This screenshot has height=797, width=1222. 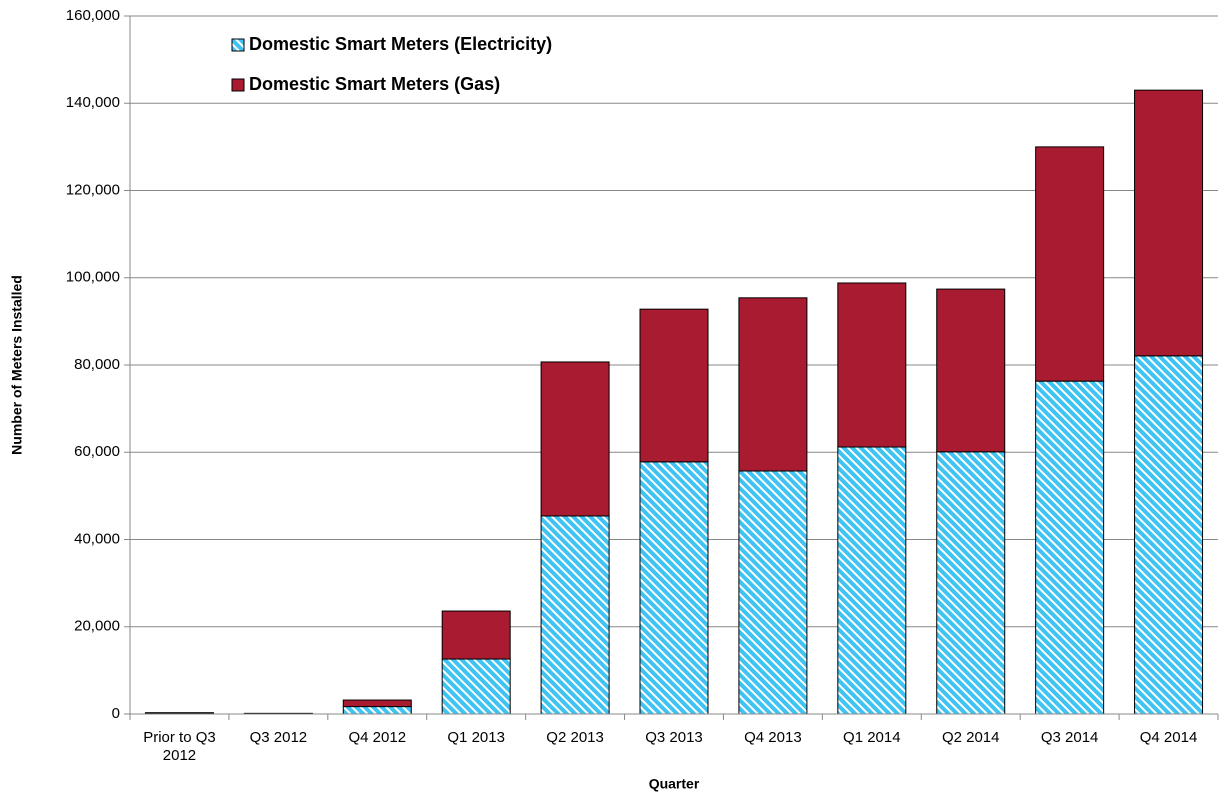 I want to click on y-tick-label: 40,000, so click(x=97, y=538).